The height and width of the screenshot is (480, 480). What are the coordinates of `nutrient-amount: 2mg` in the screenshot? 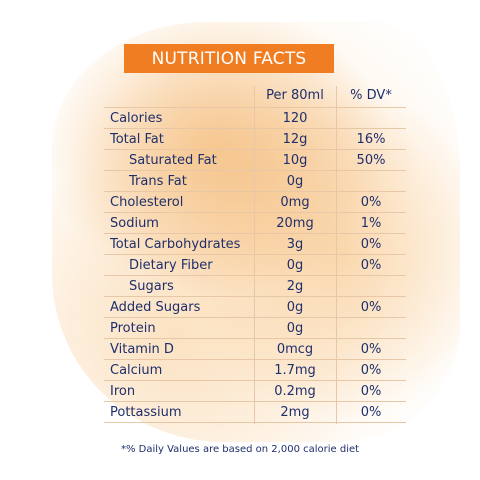 It's located at (295, 412).